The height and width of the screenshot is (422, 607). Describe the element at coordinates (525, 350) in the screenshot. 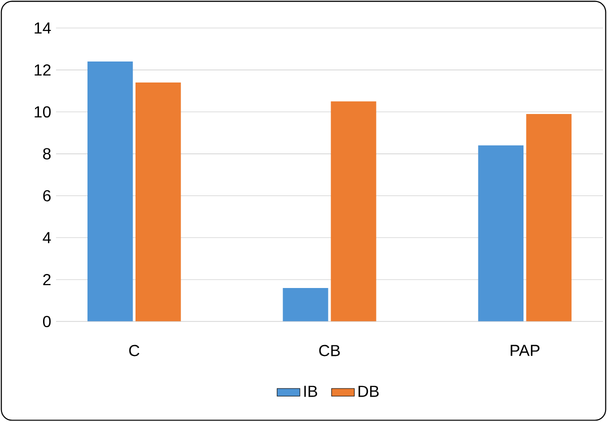

I see `x-tick-label: PAP` at that location.